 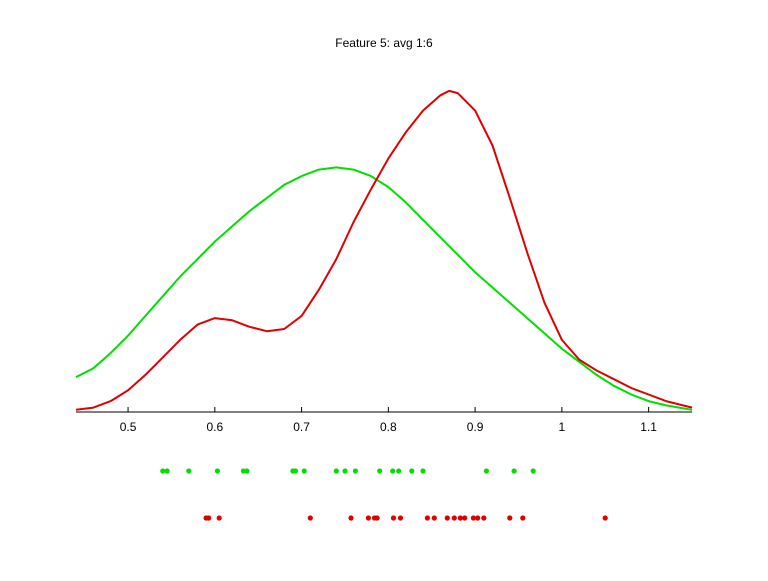 What do you see at coordinates (301, 427) in the screenshot?
I see `x-tick-label: 0.7` at bounding box center [301, 427].